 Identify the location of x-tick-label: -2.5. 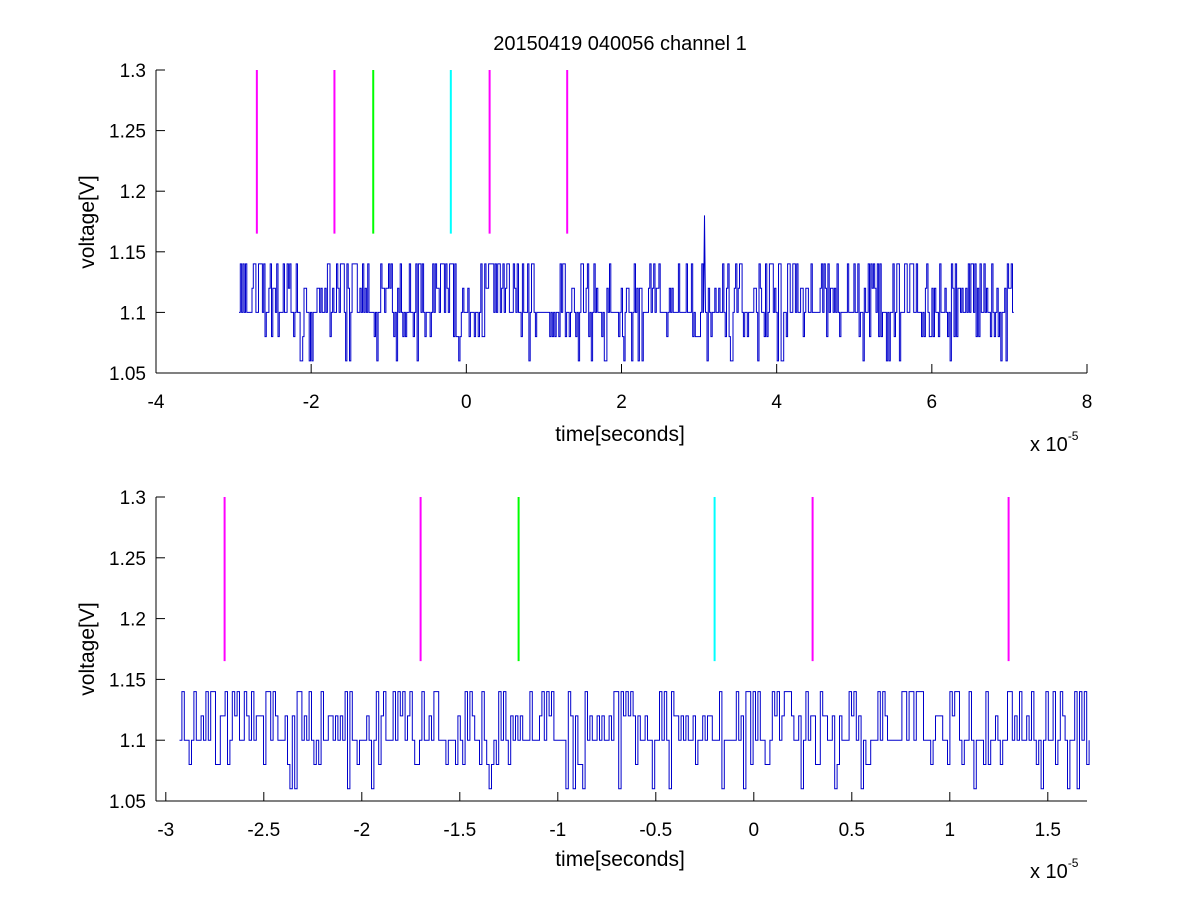
(263, 830).